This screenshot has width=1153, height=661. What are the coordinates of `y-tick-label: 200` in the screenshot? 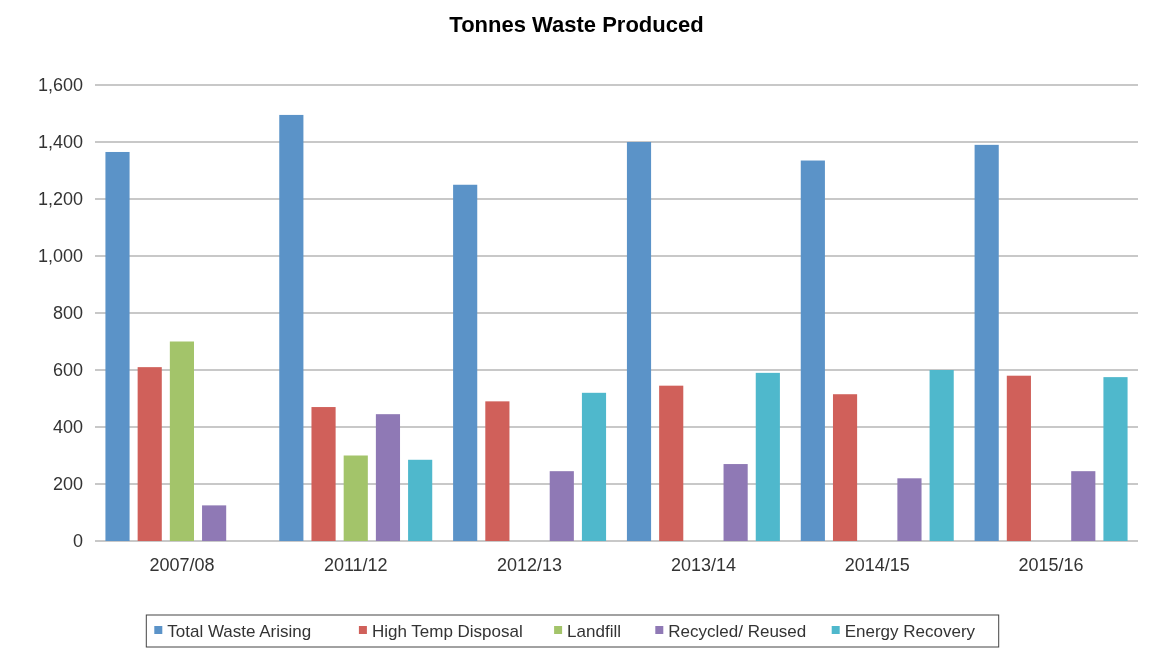 It's located at (67, 484).